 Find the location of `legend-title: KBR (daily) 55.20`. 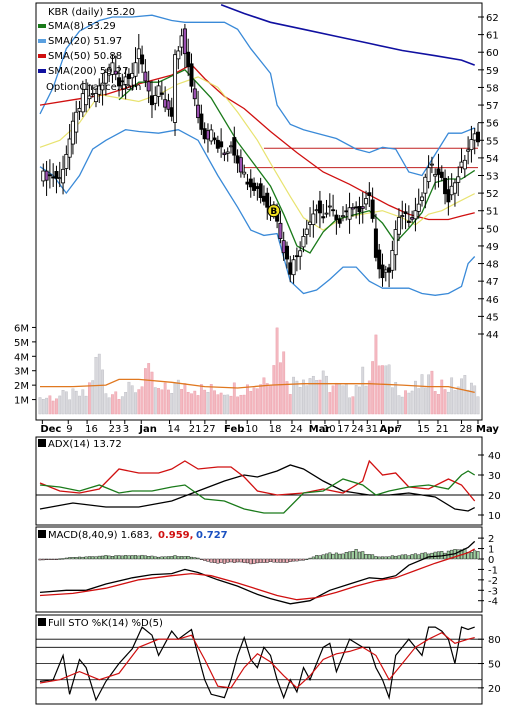

legend-title: KBR (daily) 55.20 is located at coordinates (91, 12).